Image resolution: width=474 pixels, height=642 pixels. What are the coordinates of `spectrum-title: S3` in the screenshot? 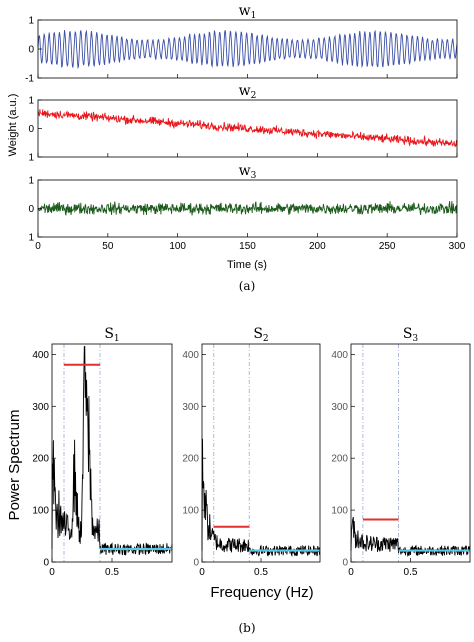 It's located at (411, 335).